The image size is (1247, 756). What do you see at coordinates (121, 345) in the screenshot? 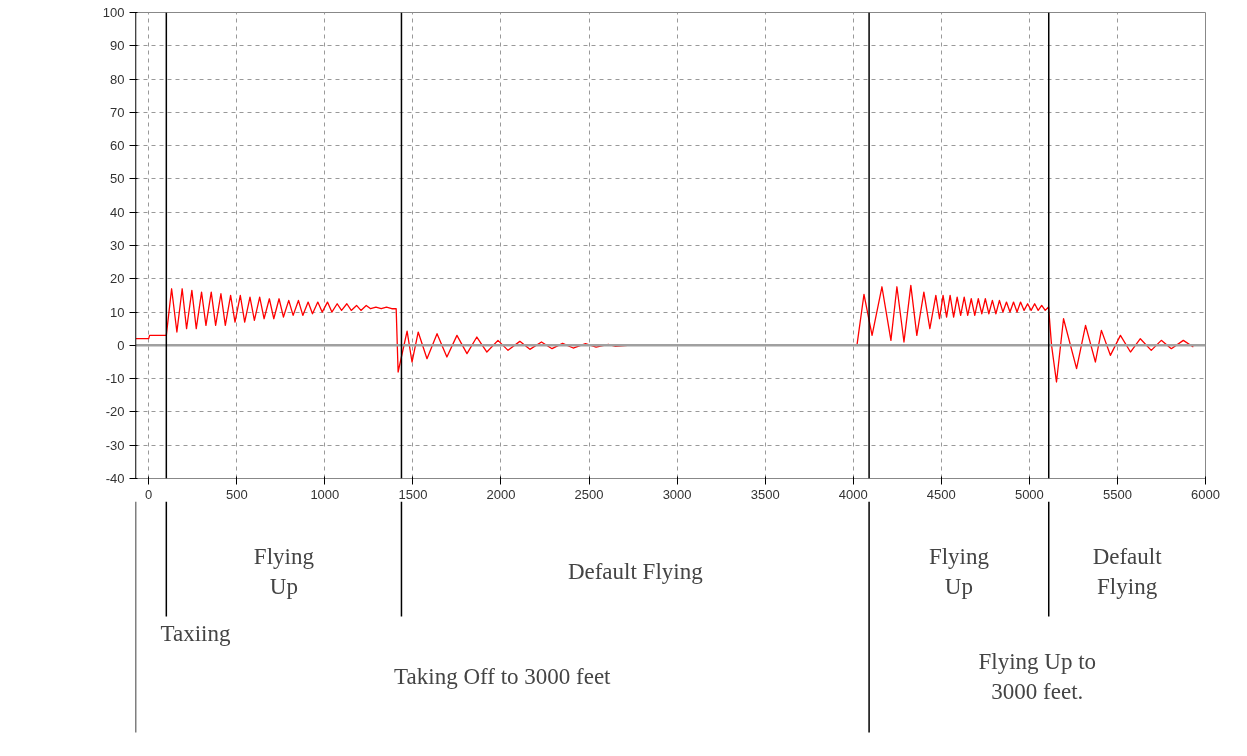
I see `y-tick-label: 0` at bounding box center [121, 345].